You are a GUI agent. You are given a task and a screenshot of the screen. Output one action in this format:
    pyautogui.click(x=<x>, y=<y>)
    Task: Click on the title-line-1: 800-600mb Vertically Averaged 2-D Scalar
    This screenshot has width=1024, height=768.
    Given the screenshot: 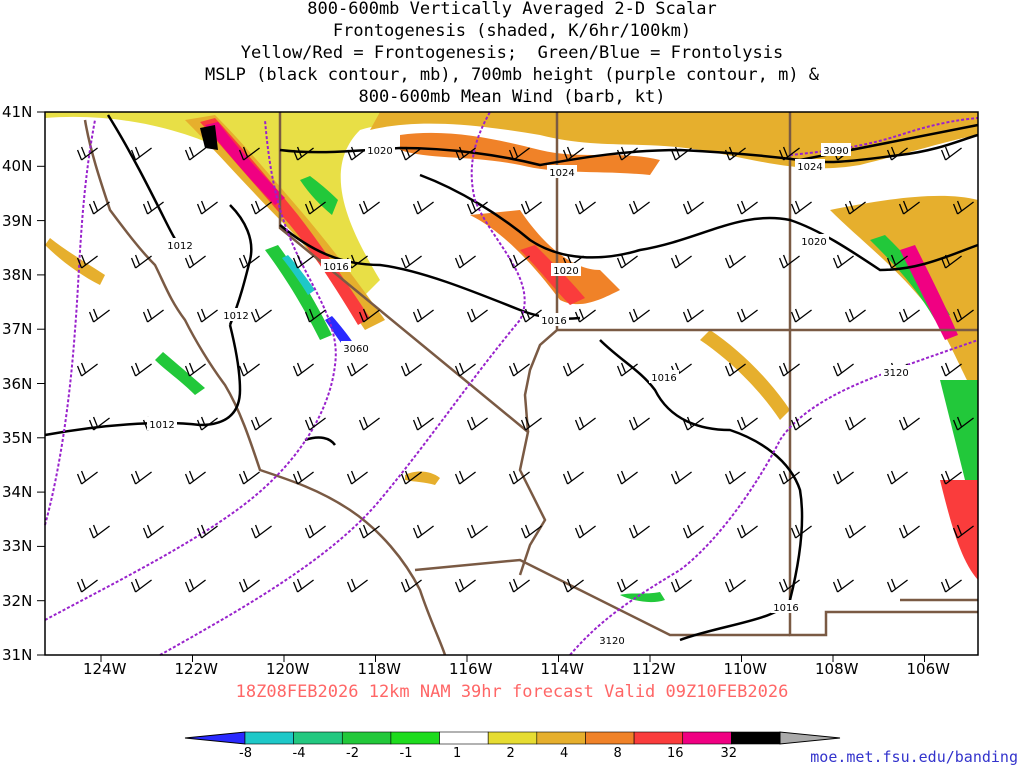 What is the action you would take?
    pyautogui.click(x=512, y=9)
    